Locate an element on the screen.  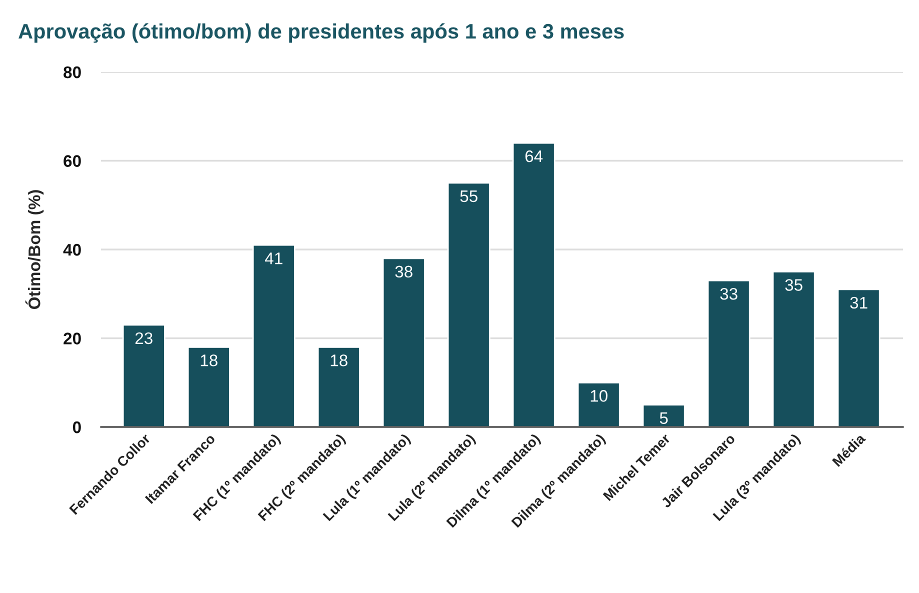
y-tick-label: 0 is located at coordinates (76, 427).